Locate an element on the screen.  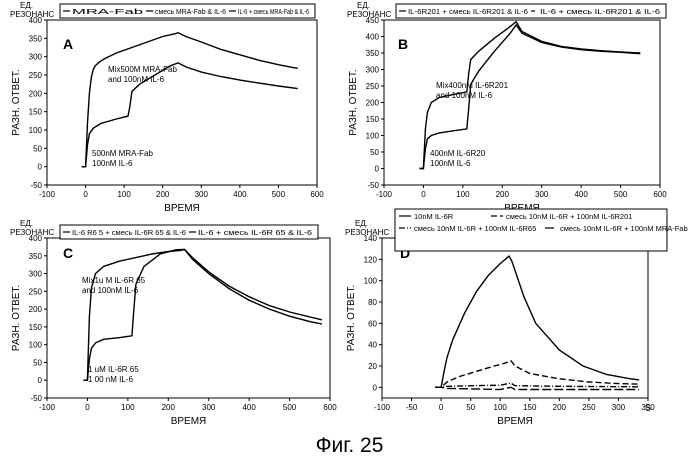
panel-letter: C is located at coordinates (68, 253).